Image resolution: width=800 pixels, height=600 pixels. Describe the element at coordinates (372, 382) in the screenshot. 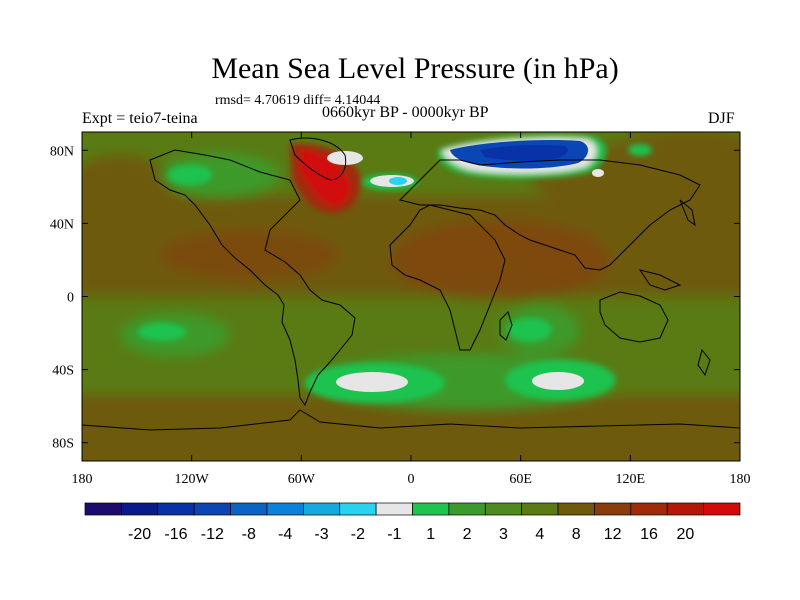

I see `region-south-atlantic-low` at that location.